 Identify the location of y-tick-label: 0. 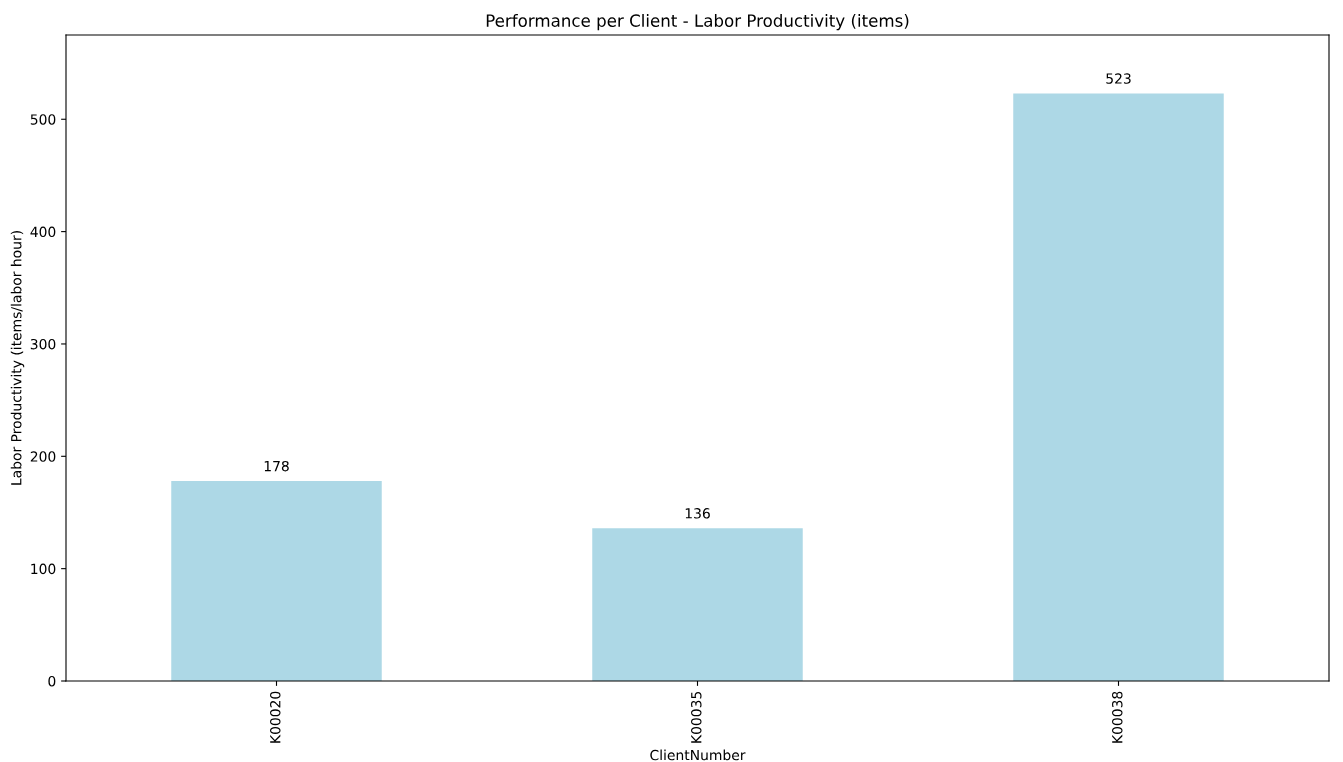
(52, 681).